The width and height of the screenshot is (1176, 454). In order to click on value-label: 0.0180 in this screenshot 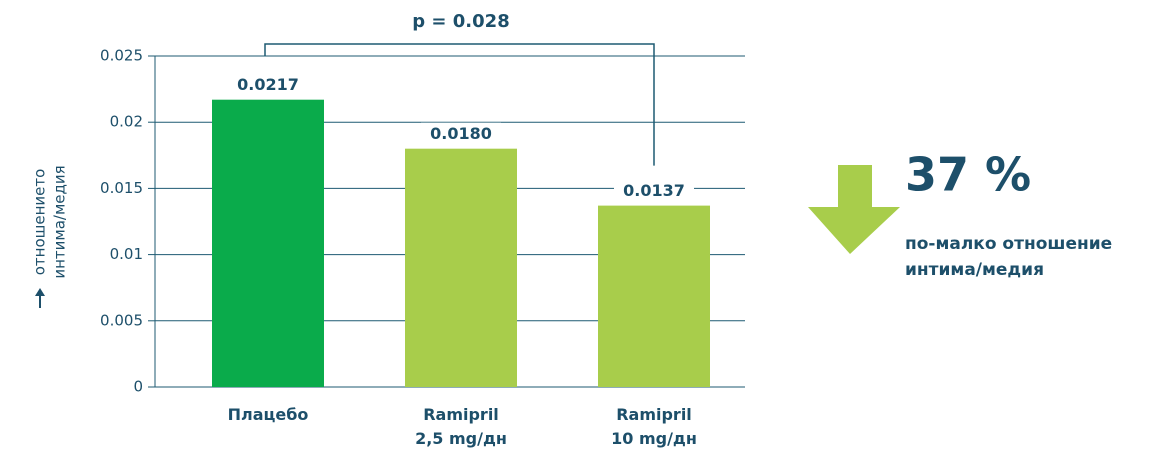, I will do `click(461, 133)`.